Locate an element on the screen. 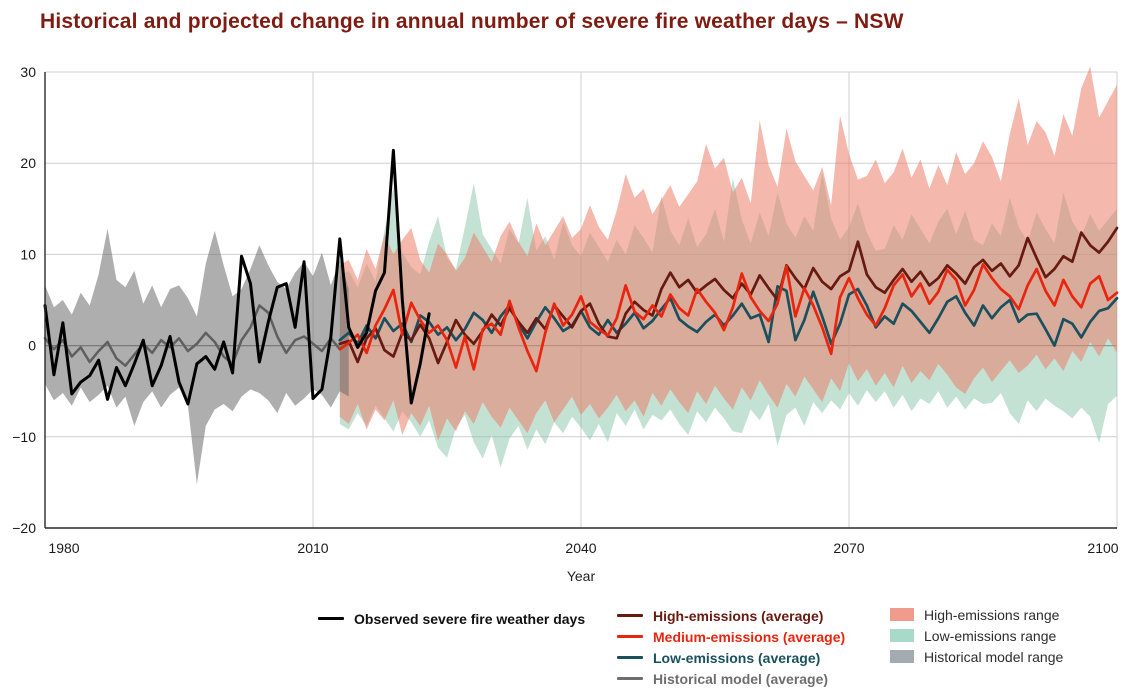  low-emissions-range-swatch is located at coordinates (902, 635).